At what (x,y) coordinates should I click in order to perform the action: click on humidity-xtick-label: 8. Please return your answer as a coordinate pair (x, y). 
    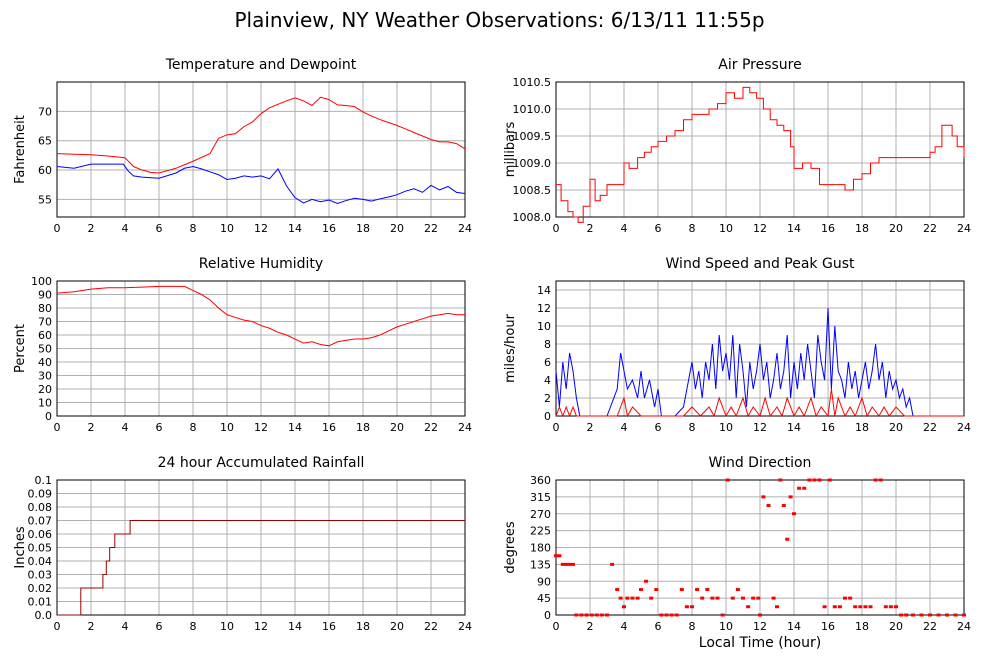
    Looking at the image, I should click on (193, 427).